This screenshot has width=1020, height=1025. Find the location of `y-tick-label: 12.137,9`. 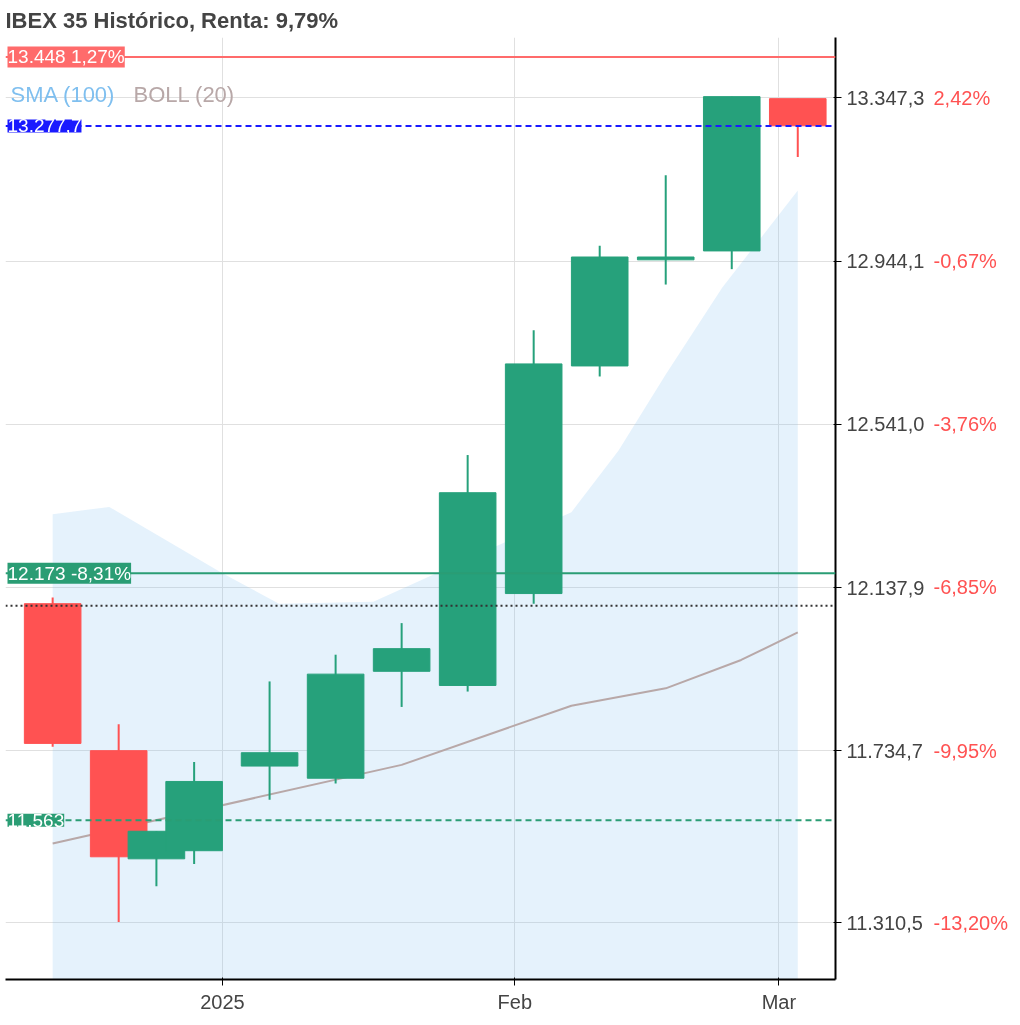

y-tick-label: 12.137,9 is located at coordinates (885, 587).